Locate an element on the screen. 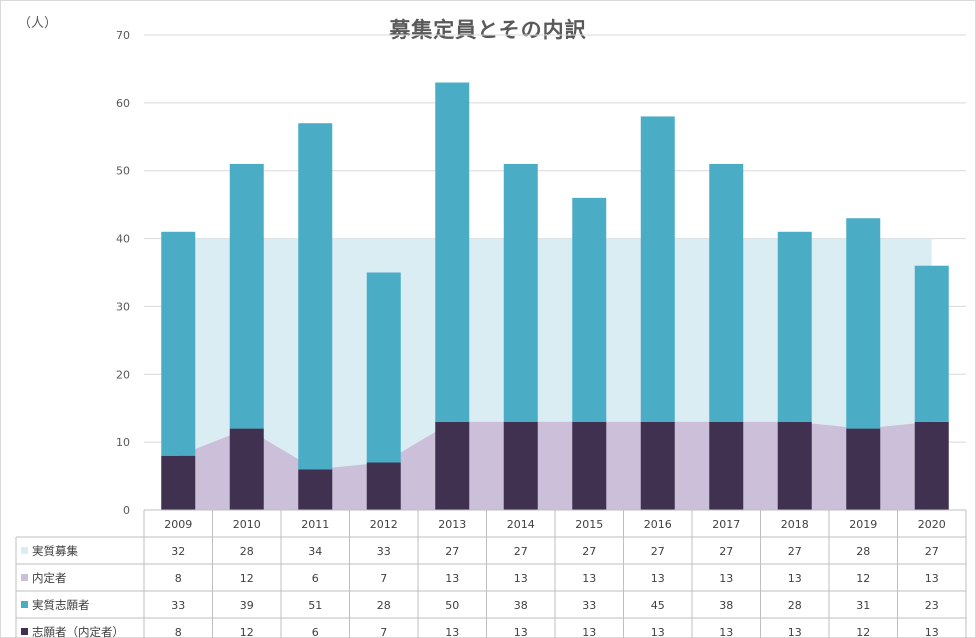 The height and width of the screenshot is (638, 976). legend-entry: 実質募集 is located at coordinates (55, 551).